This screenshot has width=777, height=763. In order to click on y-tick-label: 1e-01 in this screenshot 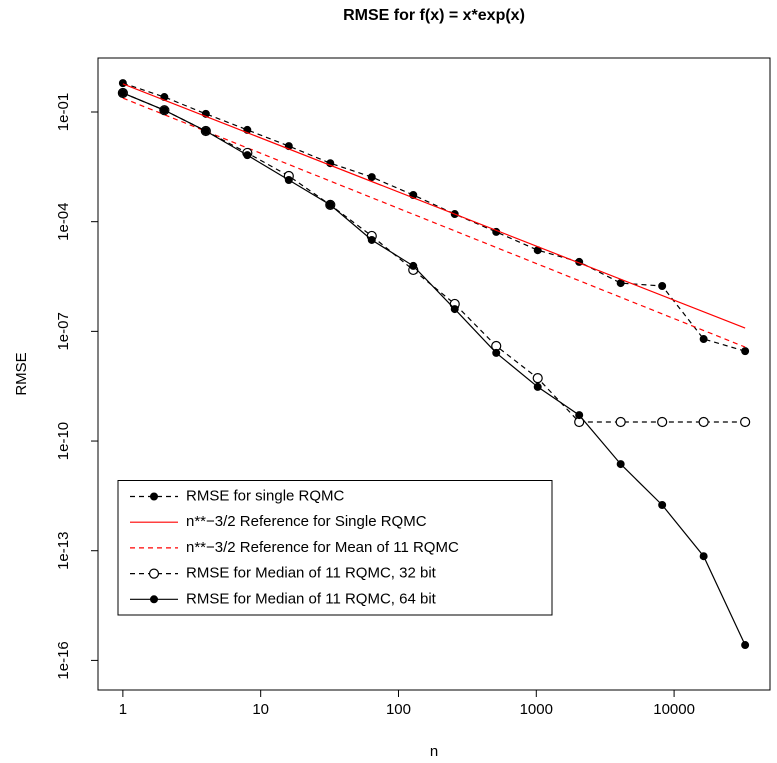, I will do `click(63, 112)`.